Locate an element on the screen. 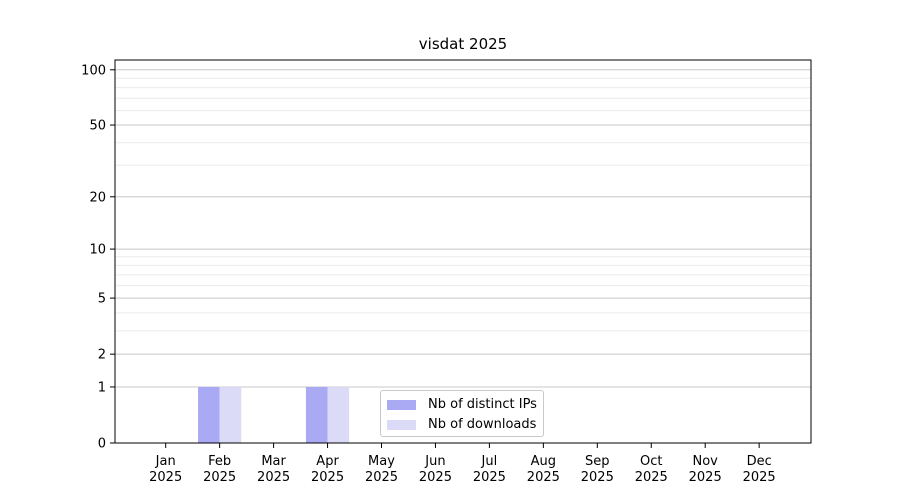  chart-title: visdat 2025 is located at coordinates (463, 44).